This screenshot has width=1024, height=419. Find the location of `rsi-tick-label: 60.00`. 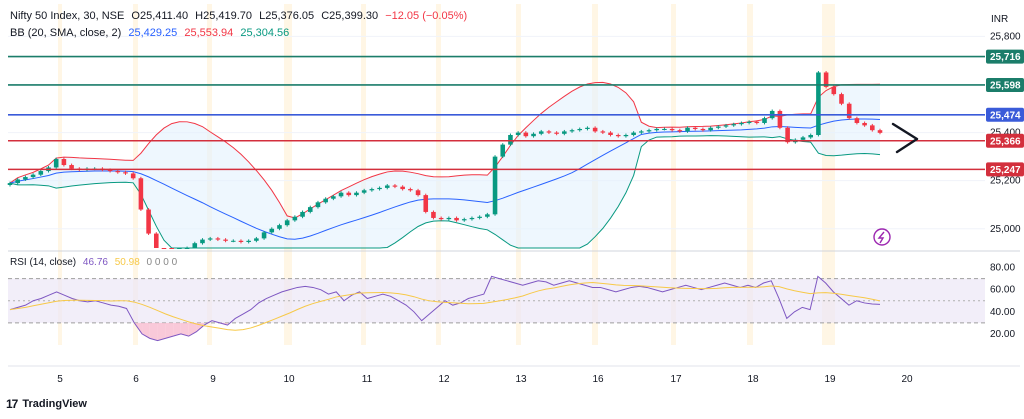

rsi-tick-label: 60.00 is located at coordinates (1002, 290).